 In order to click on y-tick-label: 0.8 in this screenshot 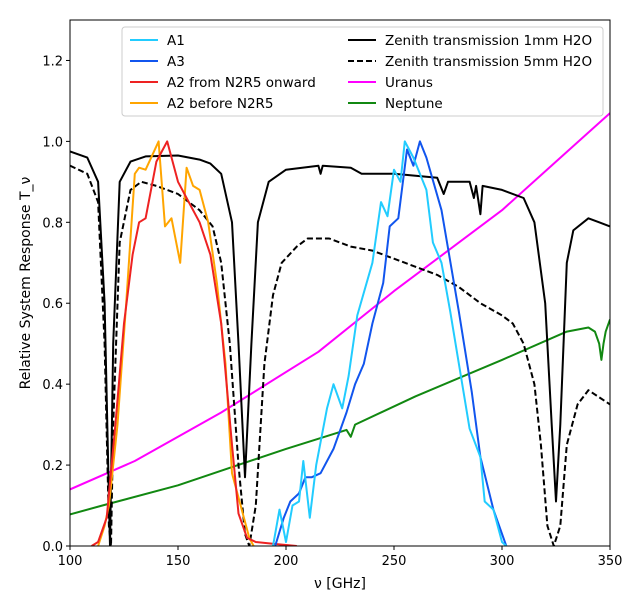, I will do `click(52, 223)`.